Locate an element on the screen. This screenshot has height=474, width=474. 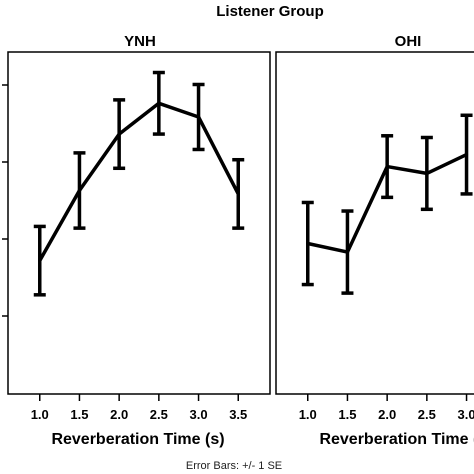
x-tick-label-ohi: 2.0 is located at coordinates (387, 414).